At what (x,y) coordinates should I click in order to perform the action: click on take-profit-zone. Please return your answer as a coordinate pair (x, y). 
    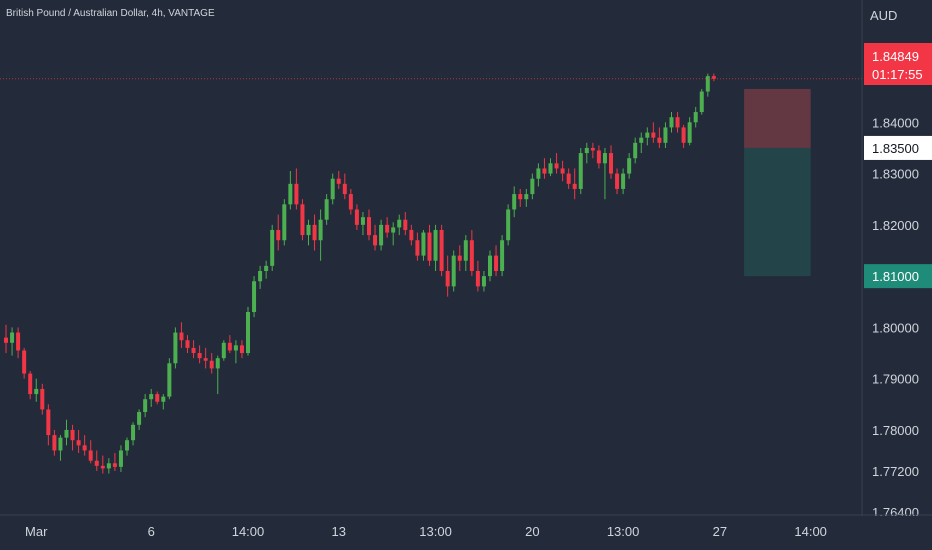
    Looking at the image, I should click on (777, 212).